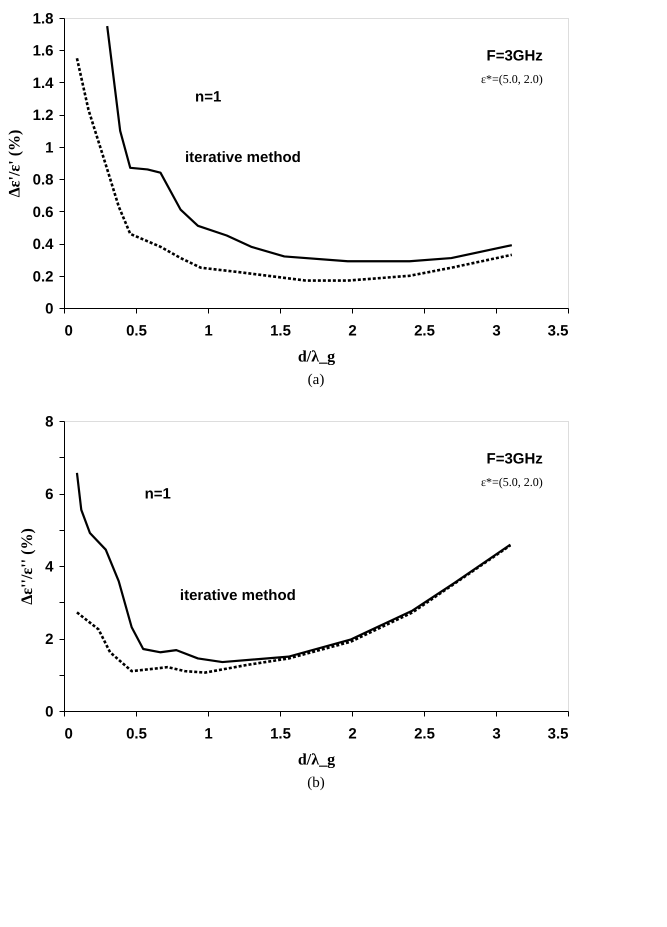  Describe the element at coordinates (49, 422) in the screenshot. I see `y-tick-label: 8` at that location.